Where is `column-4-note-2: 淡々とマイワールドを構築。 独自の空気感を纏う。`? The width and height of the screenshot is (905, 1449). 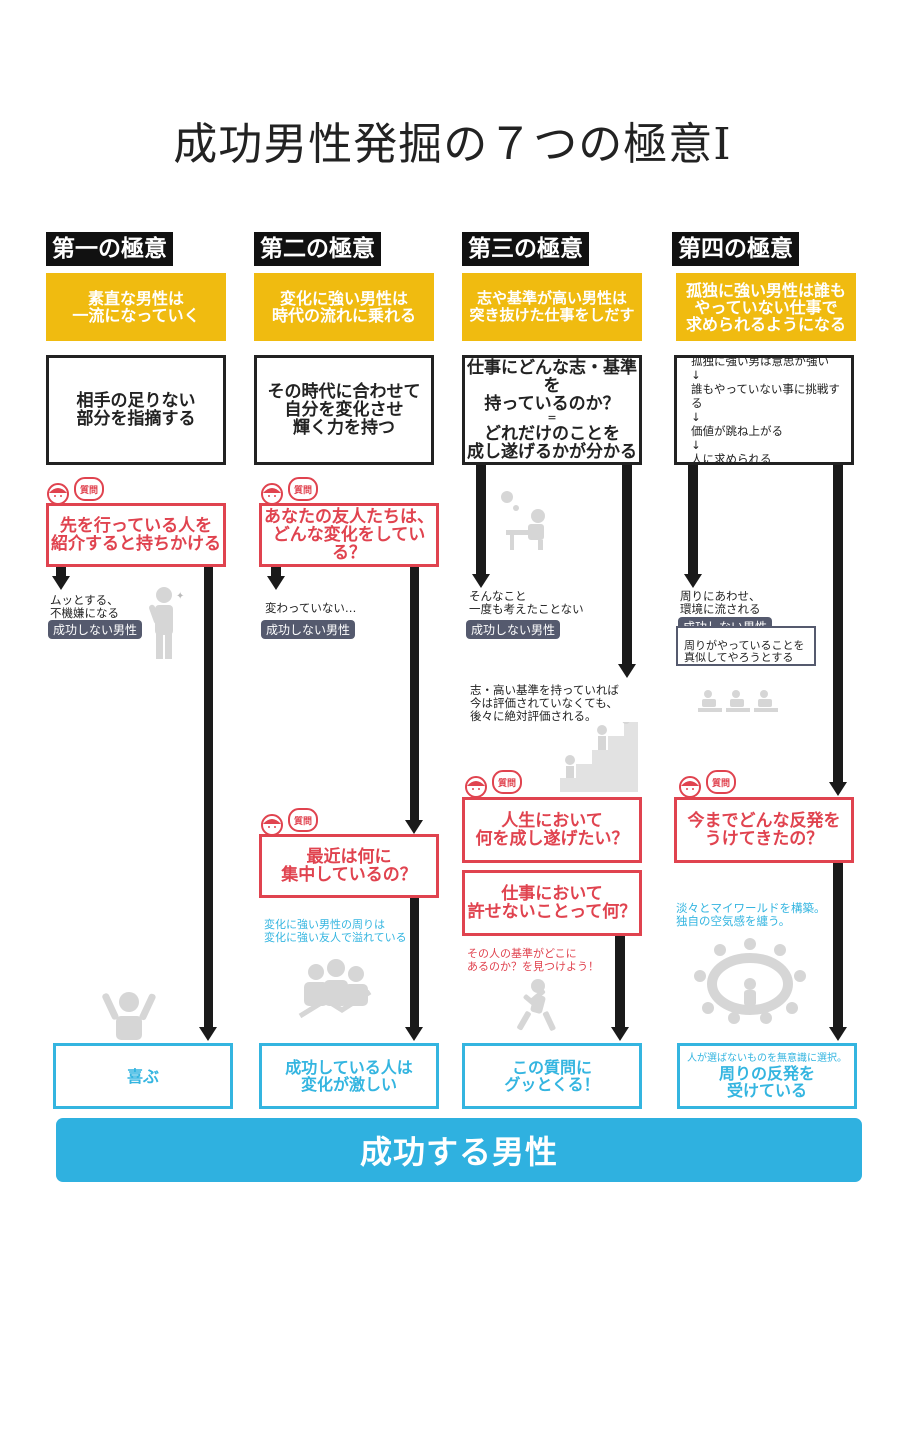
column-4-note-2: 淡々とマイワールドを構築。 独自の空気感を纏う。 is located at coordinates (751, 914).